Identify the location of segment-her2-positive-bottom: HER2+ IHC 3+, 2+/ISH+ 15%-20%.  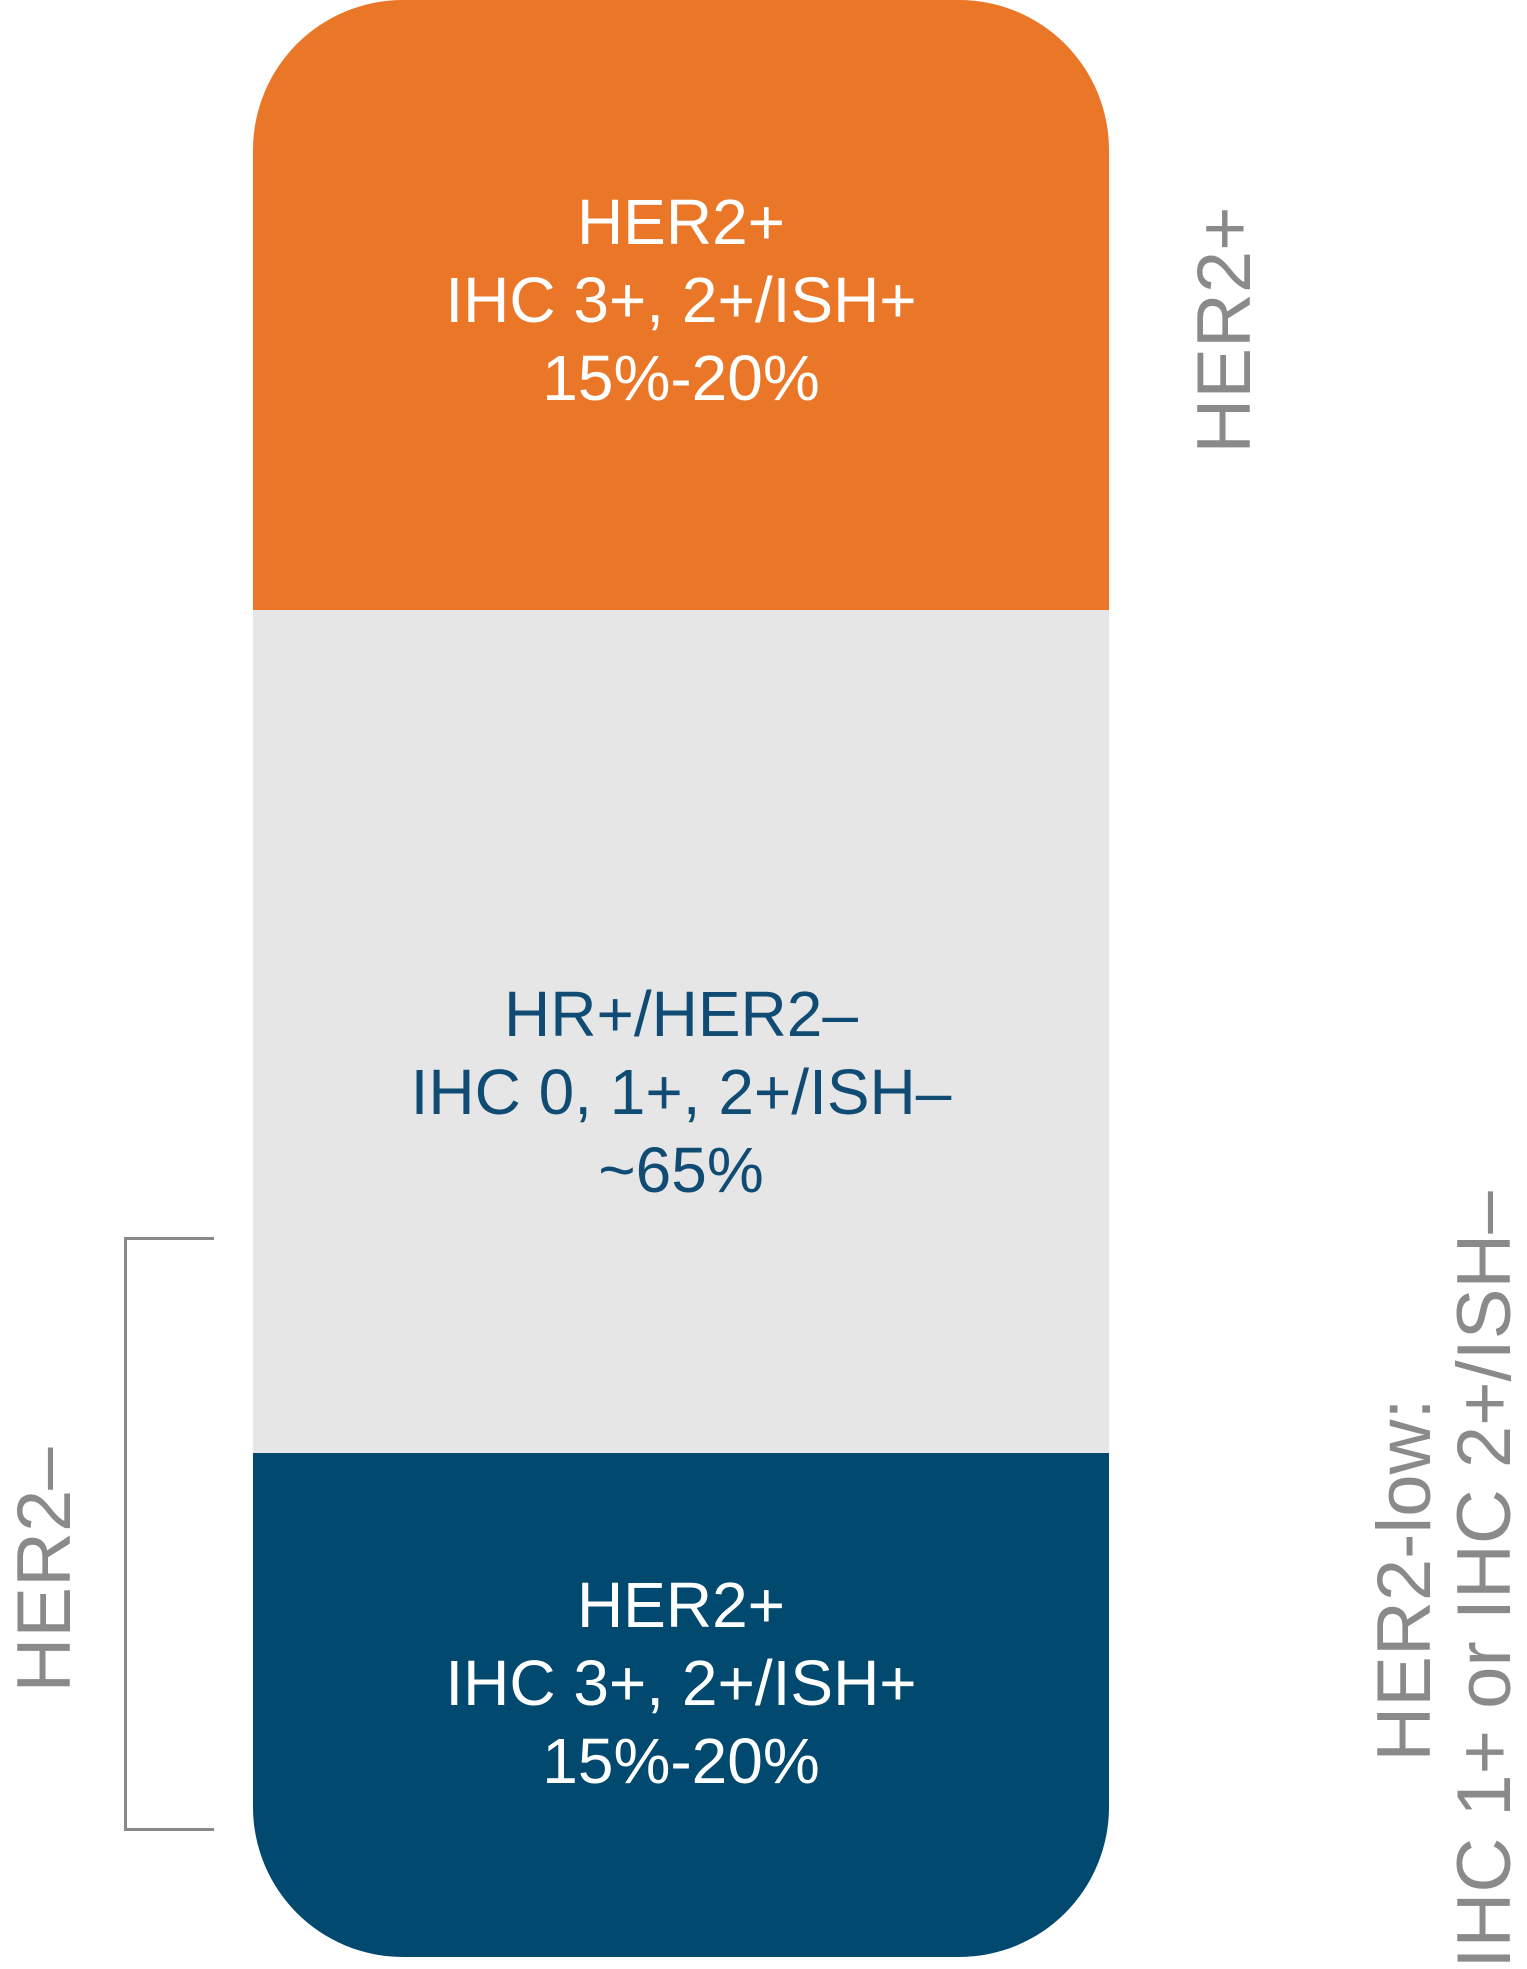
(681, 1705).